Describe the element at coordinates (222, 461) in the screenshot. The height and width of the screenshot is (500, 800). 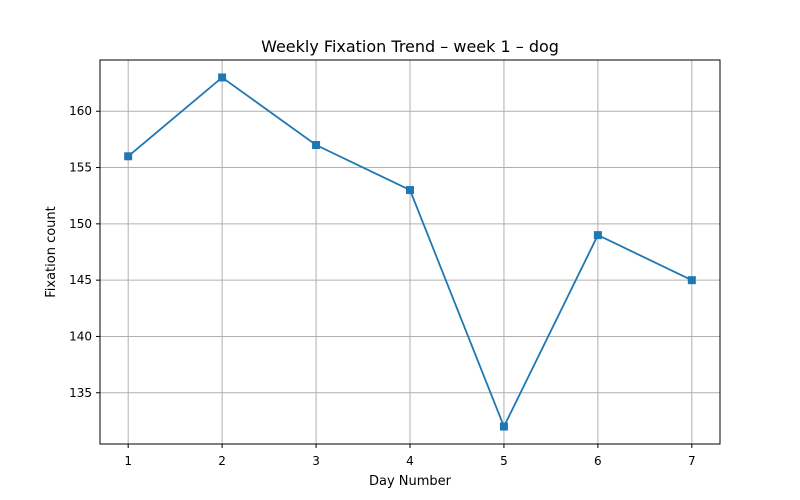
I see `x-tick-label: 2` at that location.